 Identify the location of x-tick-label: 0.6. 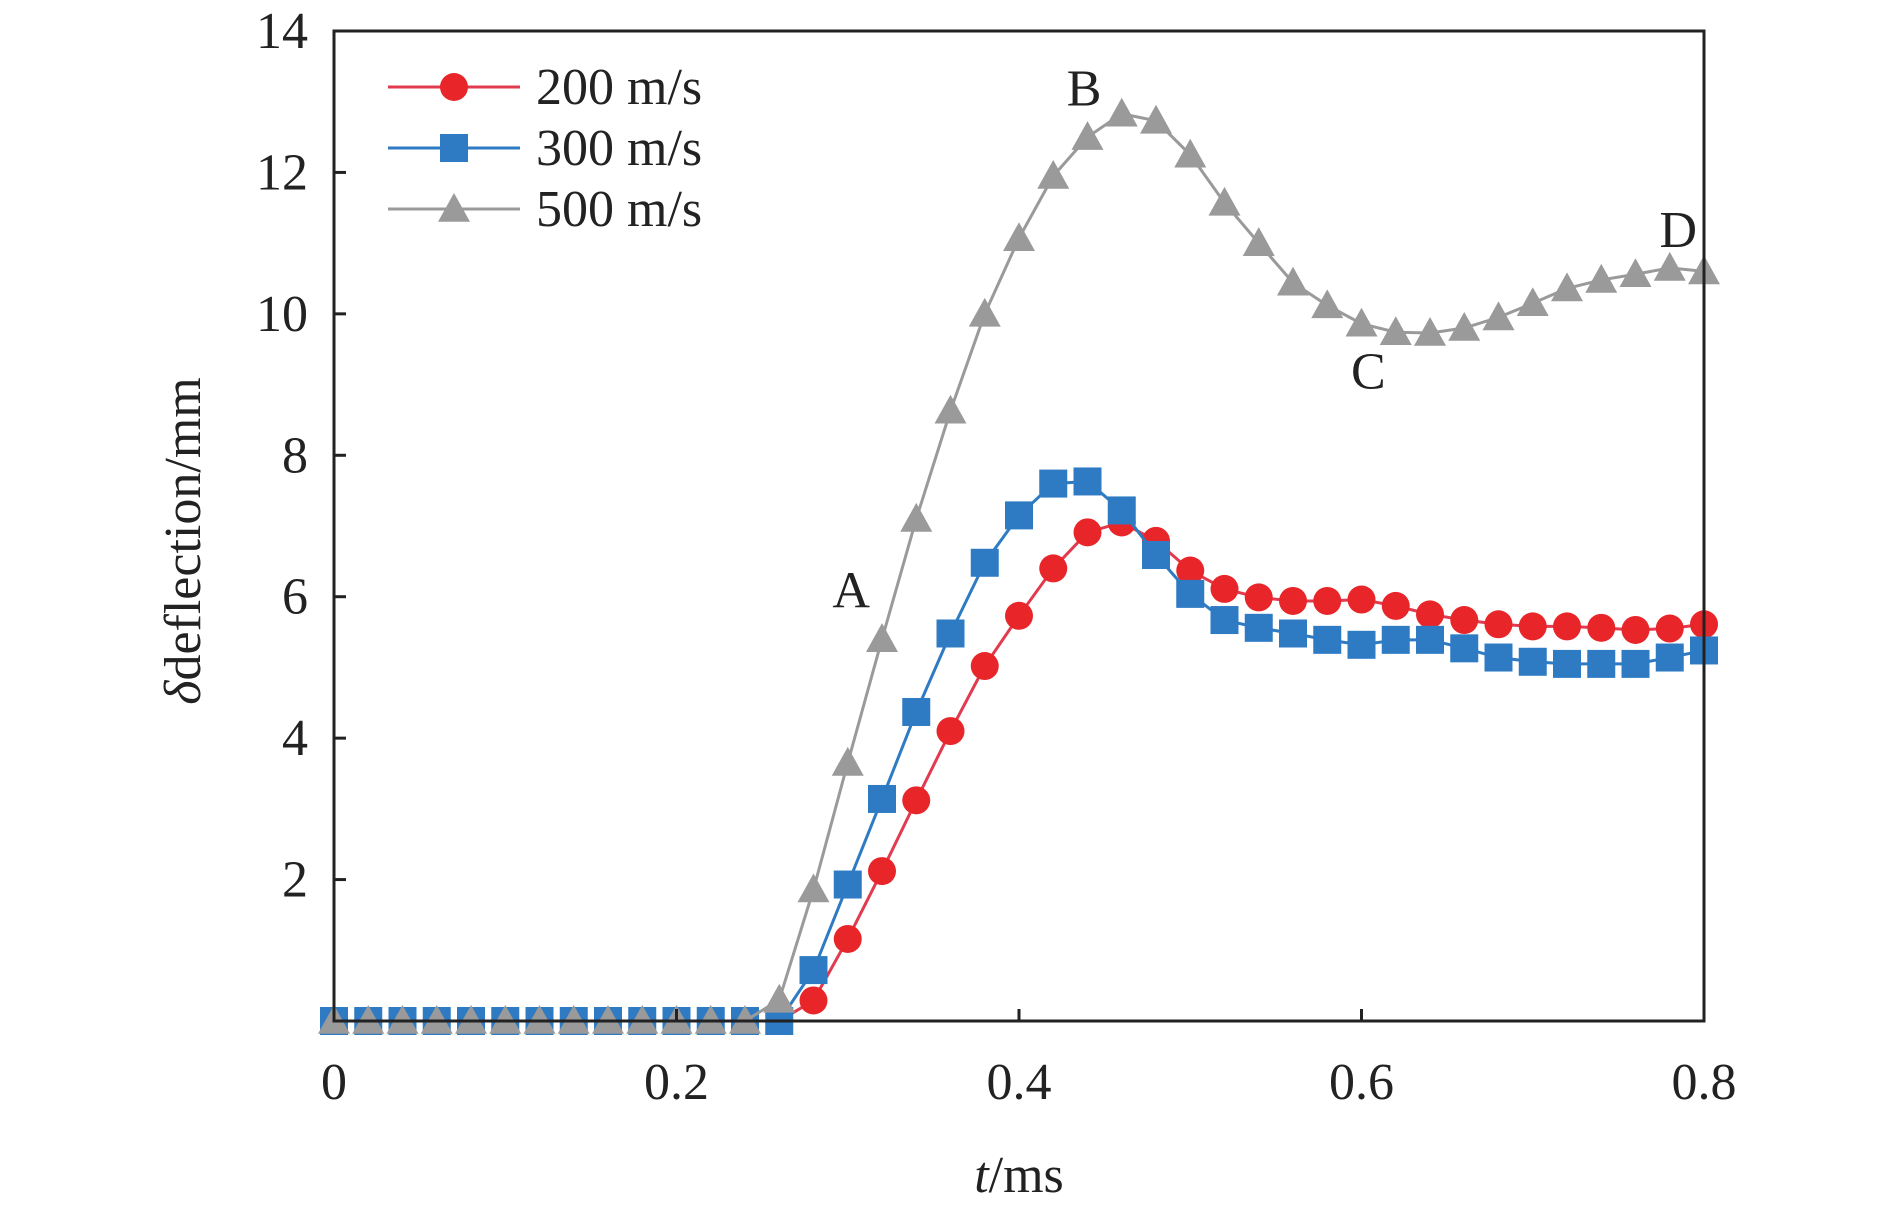
(1361, 1082).